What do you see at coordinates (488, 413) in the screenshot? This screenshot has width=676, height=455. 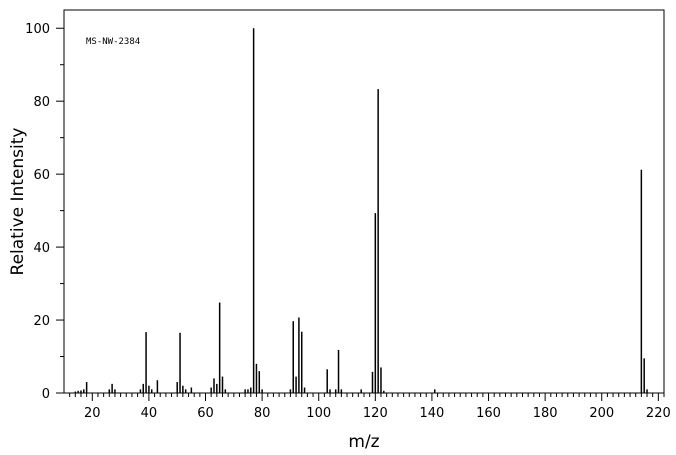 I see `x-tick-label: 160` at bounding box center [488, 413].